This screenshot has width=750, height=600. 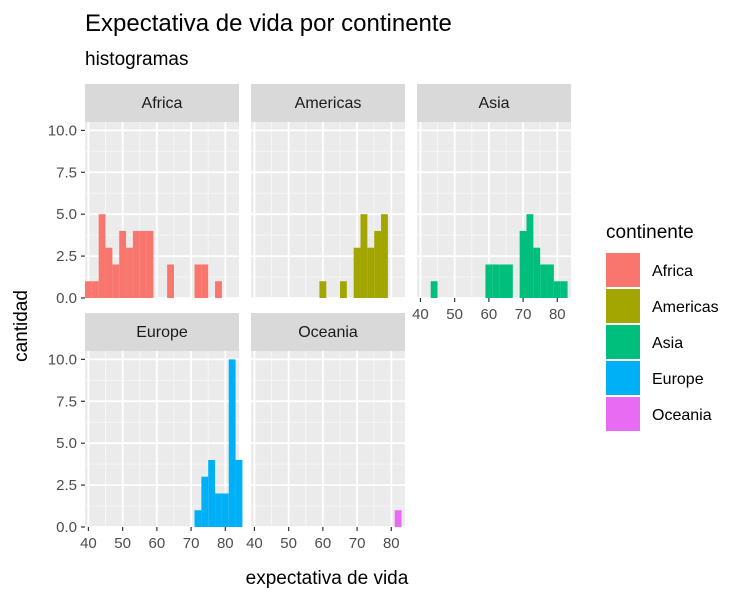 I want to click on panel-background, so click(x=328, y=439).